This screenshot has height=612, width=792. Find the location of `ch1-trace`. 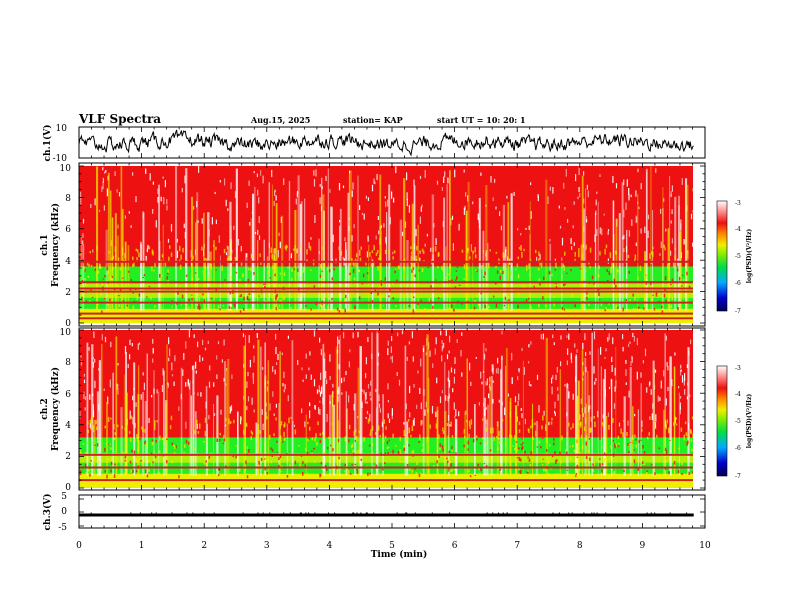

ch1-trace is located at coordinates (386, 143).